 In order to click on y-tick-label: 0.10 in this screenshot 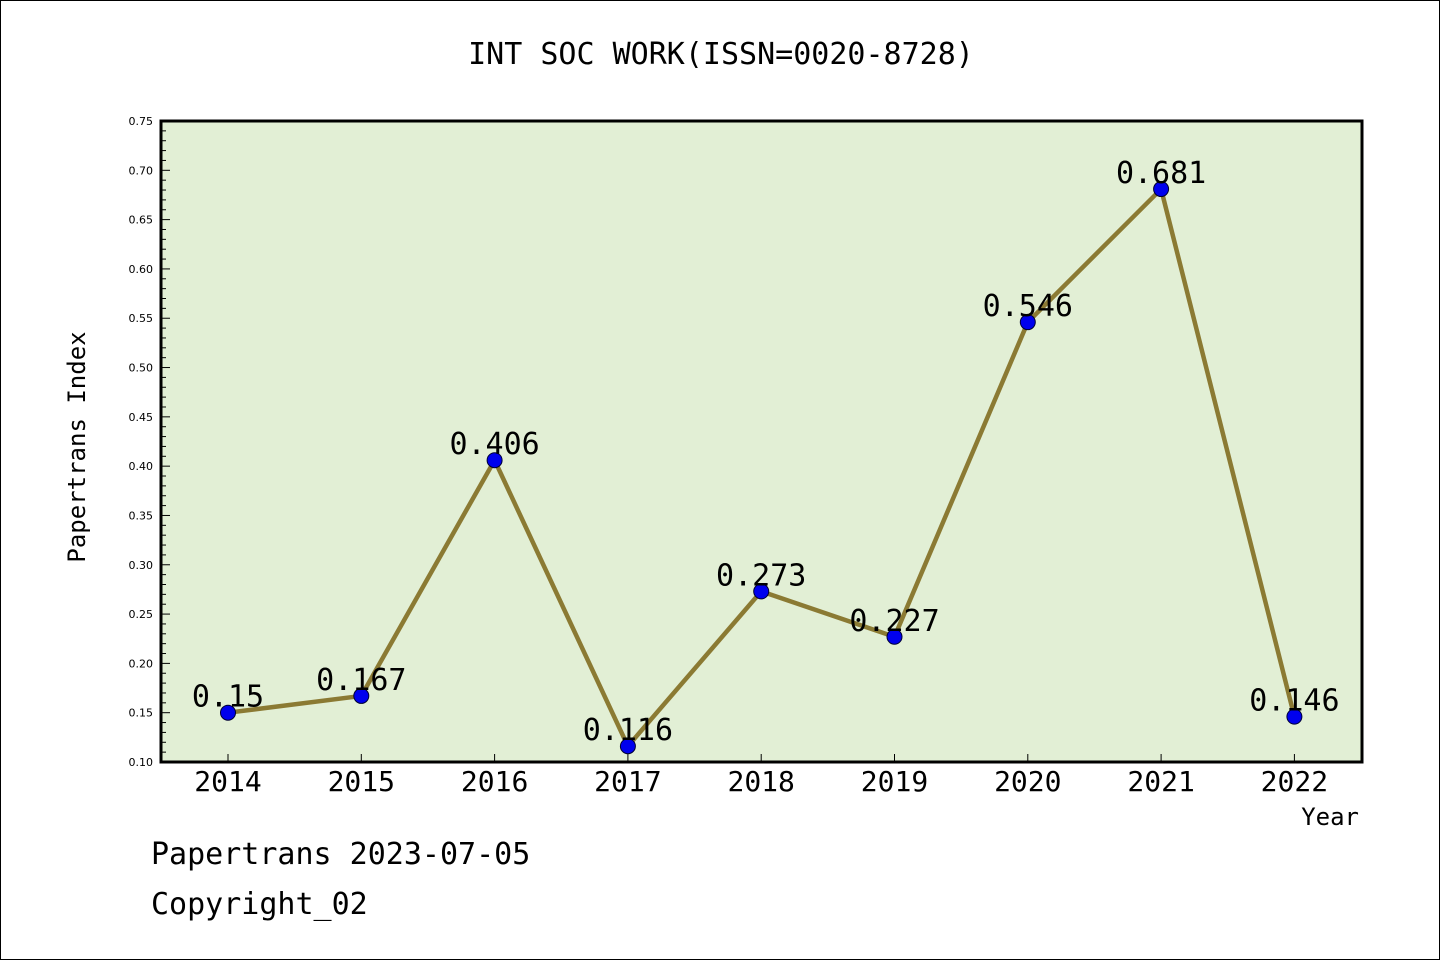, I will do `click(141, 762)`.